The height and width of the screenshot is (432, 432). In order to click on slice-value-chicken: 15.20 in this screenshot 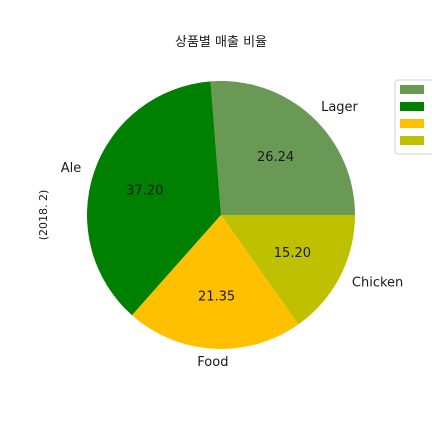, I will do `click(292, 253)`.